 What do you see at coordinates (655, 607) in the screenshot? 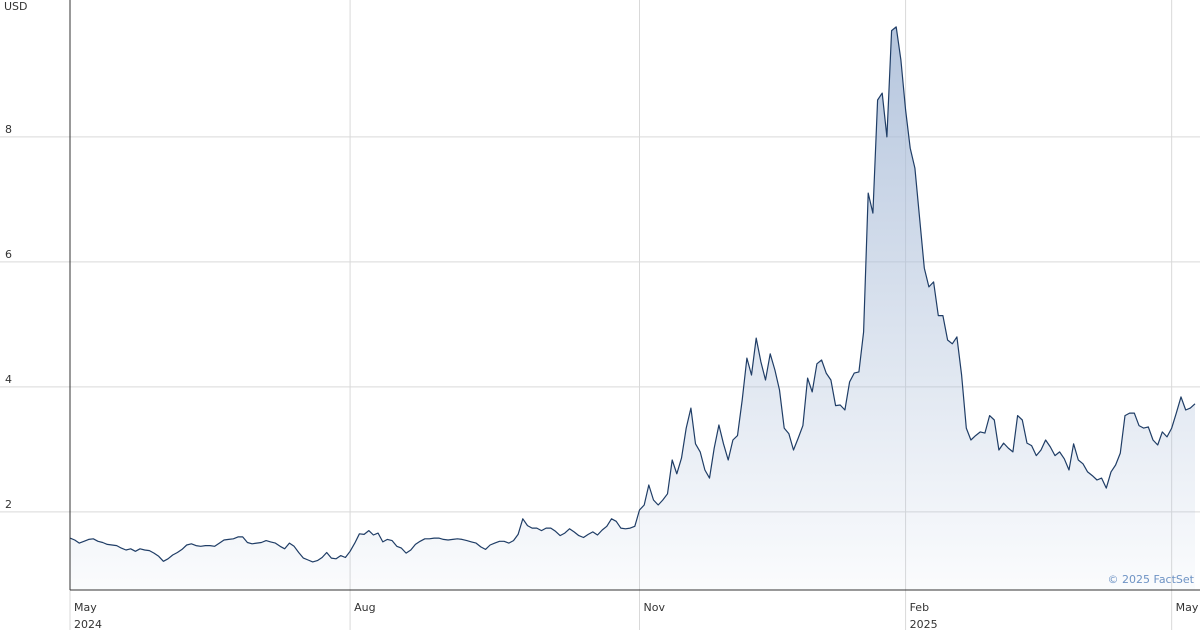
I see `x-tick-label: Nov` at bounding box center [655, 607].